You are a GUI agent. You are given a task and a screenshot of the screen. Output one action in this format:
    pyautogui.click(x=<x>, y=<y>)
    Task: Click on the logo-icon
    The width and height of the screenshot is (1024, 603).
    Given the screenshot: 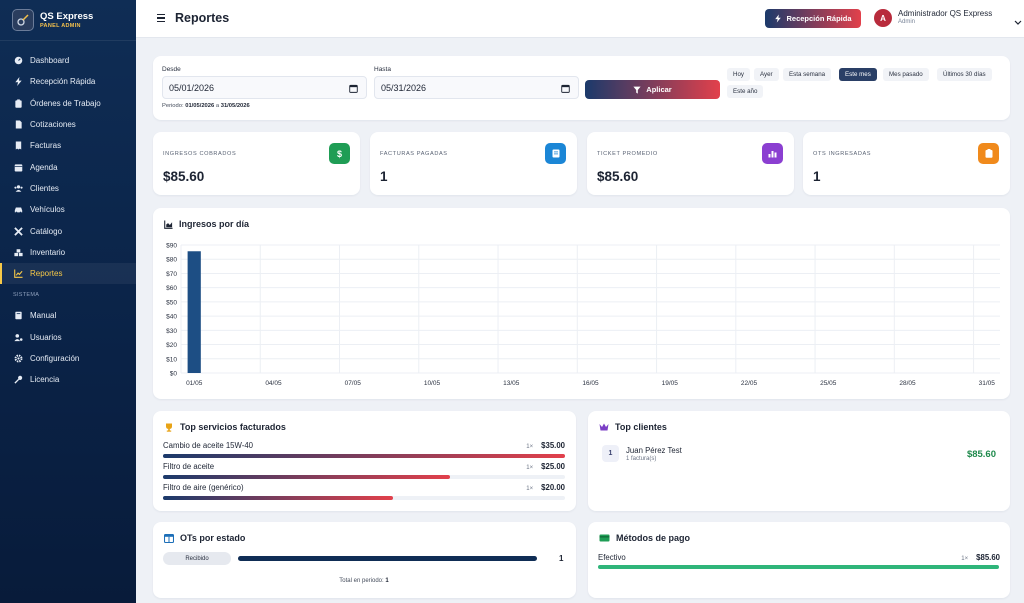 What is the action you would take?
    pyautogui.click(x=23, y=20)
    